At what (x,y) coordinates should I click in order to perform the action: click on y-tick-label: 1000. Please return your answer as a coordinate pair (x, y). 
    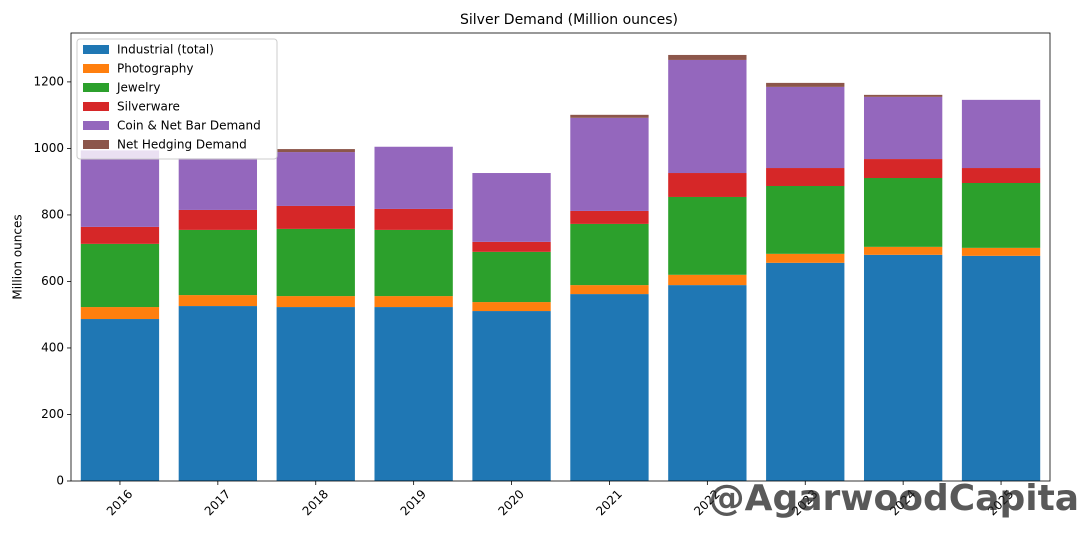
    Looking at the image, I should click on (48, 148).